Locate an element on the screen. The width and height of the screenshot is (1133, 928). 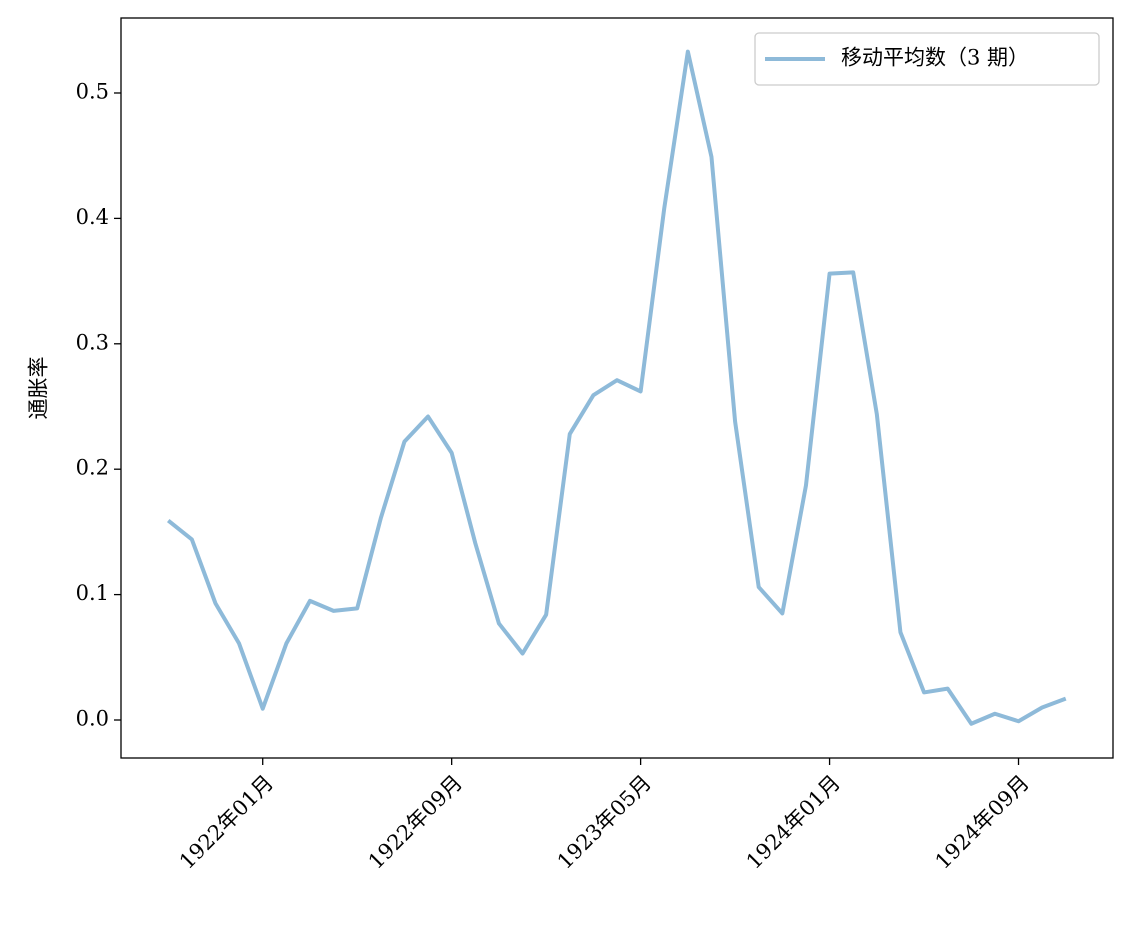
y-tick-label: 0.1 is located at coordinates (92, 593).